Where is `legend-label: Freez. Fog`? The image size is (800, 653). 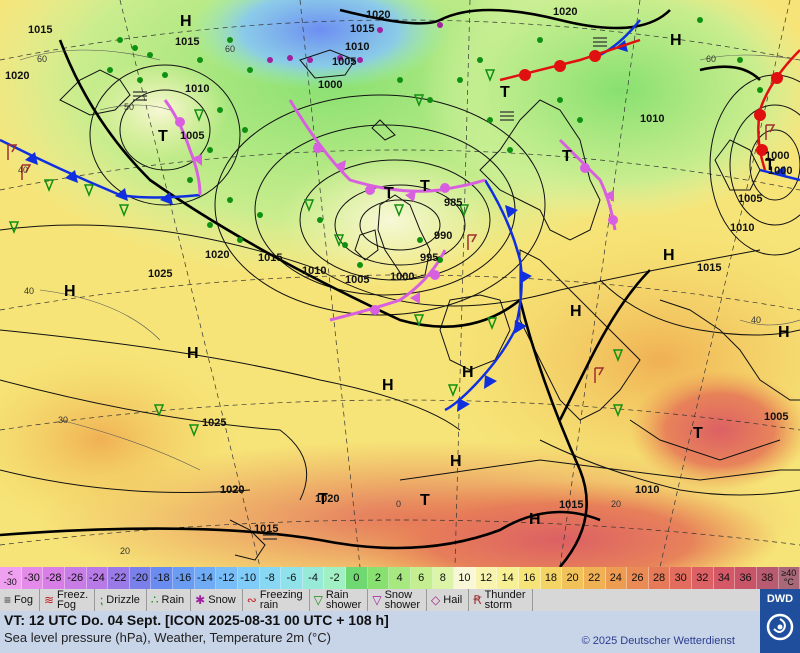 legend-label: Freez. Fog is located at coordinates (73, 600).